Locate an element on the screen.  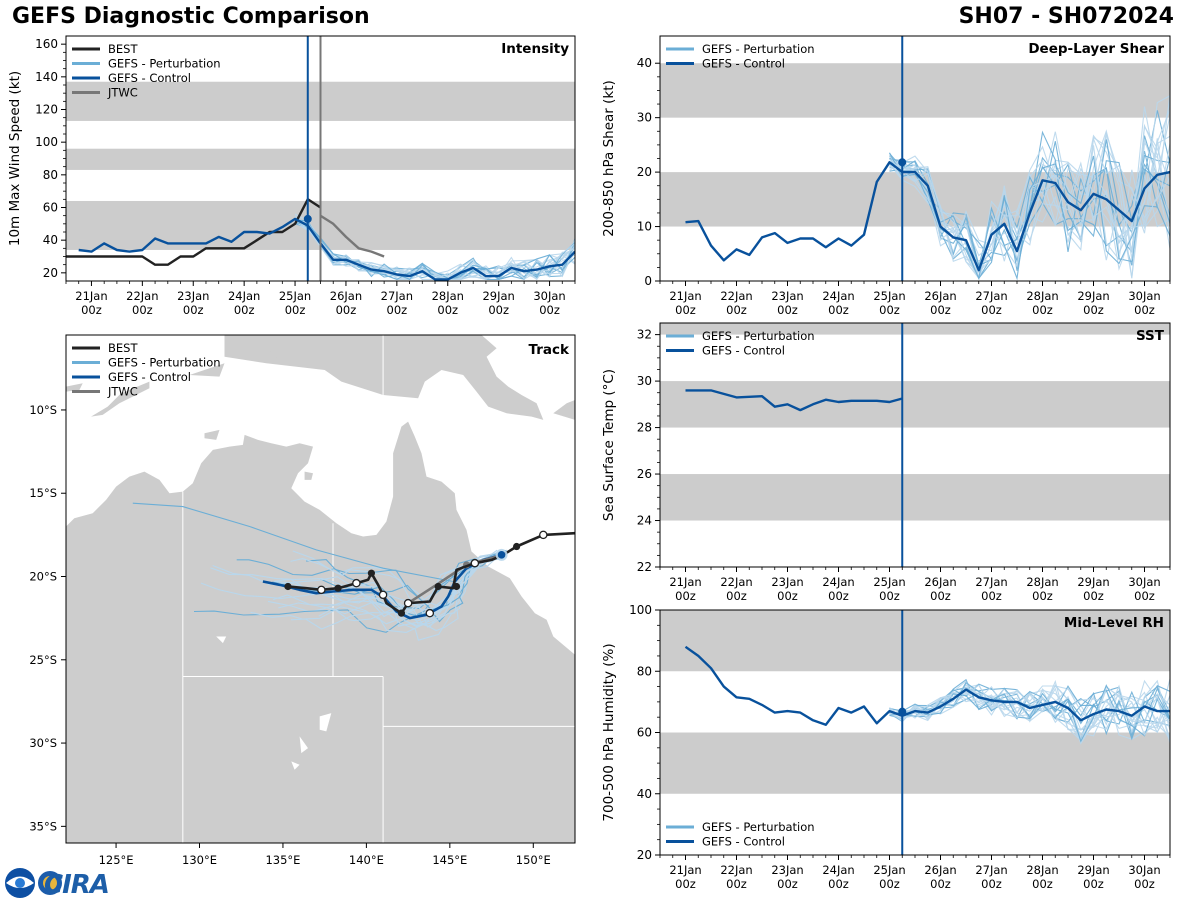
track-xtick-label: 125°E is located at coordinates (116, 860).